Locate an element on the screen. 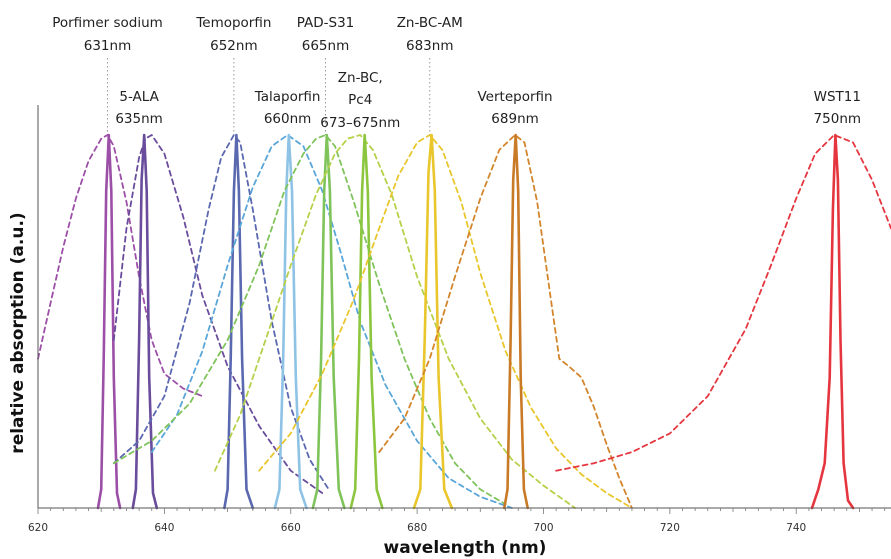 The image size is (891, 559). annotation-name-6: Zn-BC-AM is located at coordinates (430, 23).